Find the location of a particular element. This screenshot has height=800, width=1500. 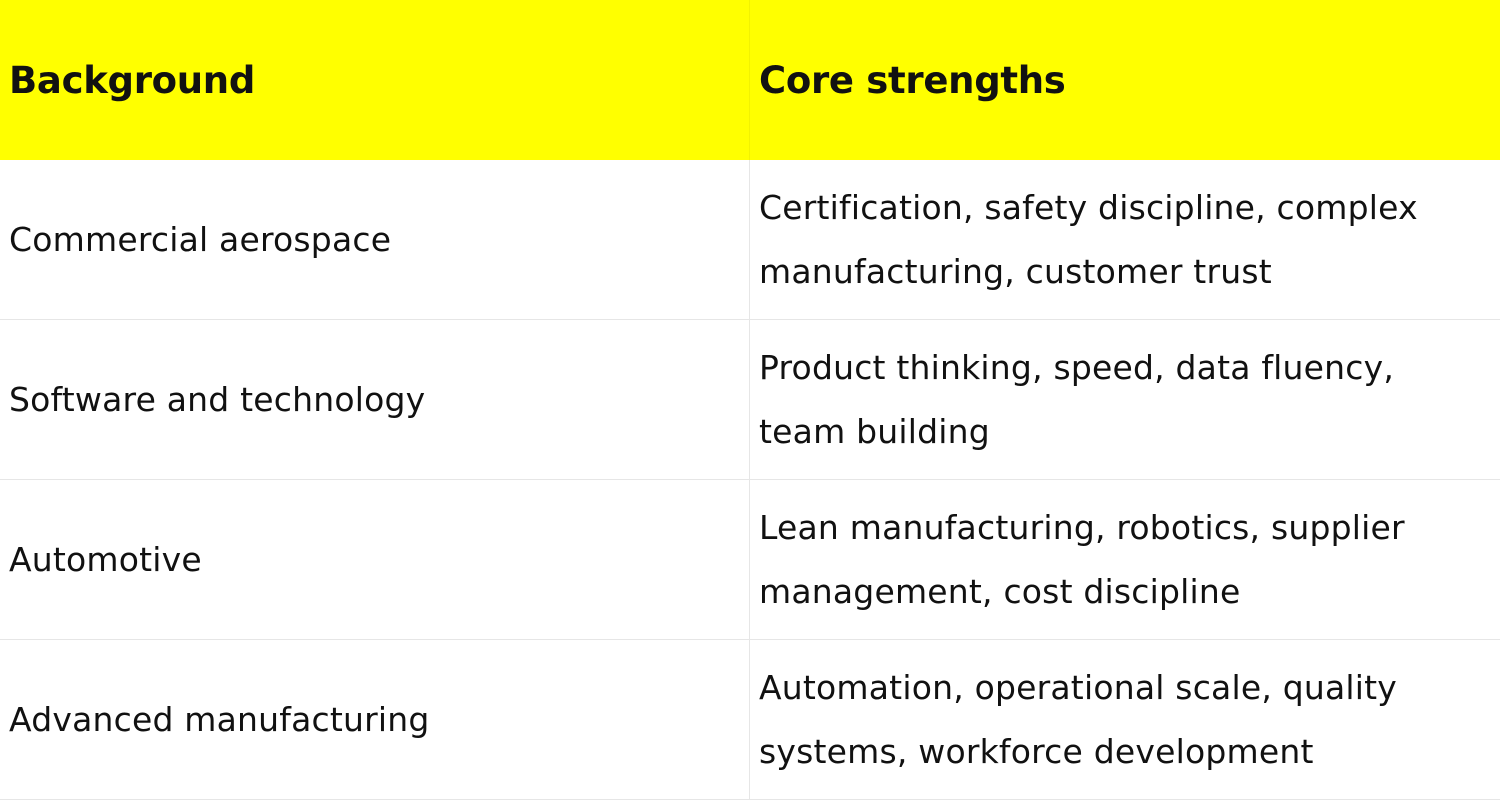

background-cell: Commercial aerospace is located at coordinates (375, 239).